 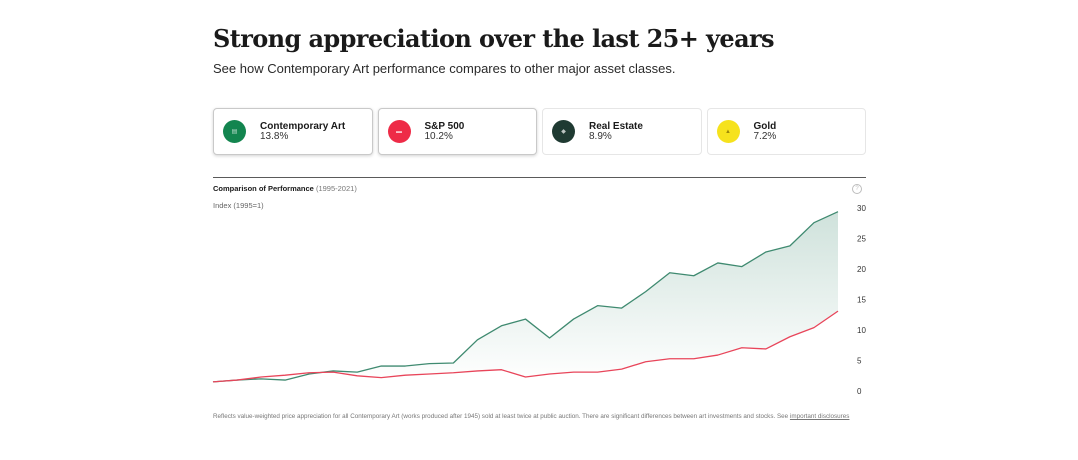 I want to click on asset-return: 10.2%, so click(x=438, y=136).